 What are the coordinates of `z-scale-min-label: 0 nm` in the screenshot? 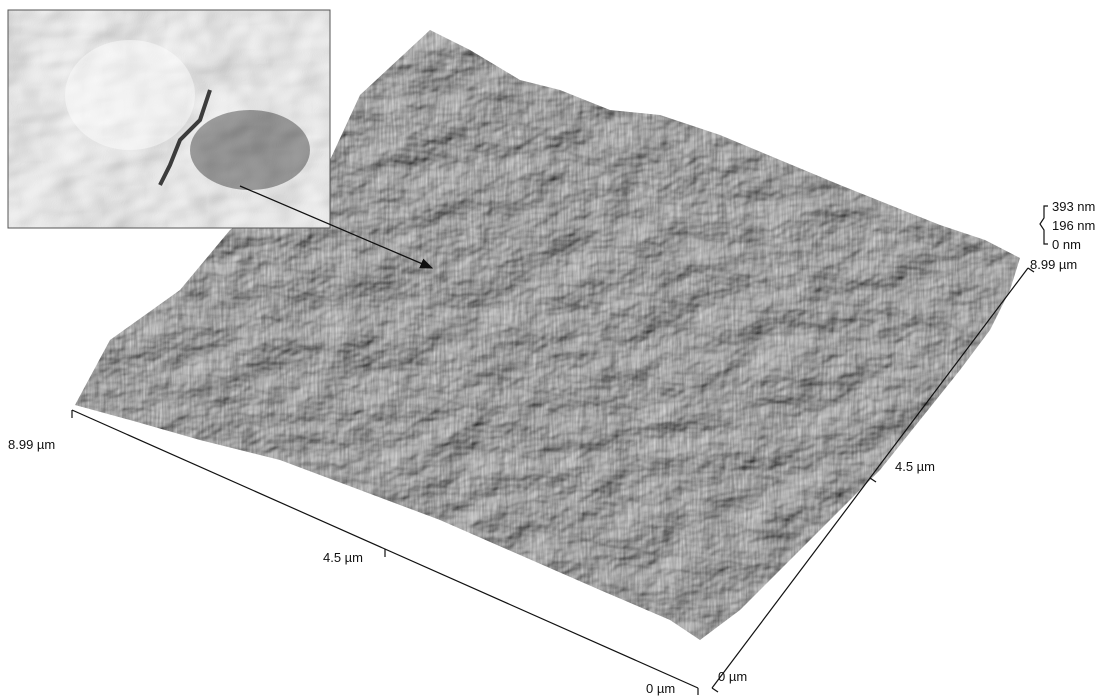 It's located at (1066, 244).